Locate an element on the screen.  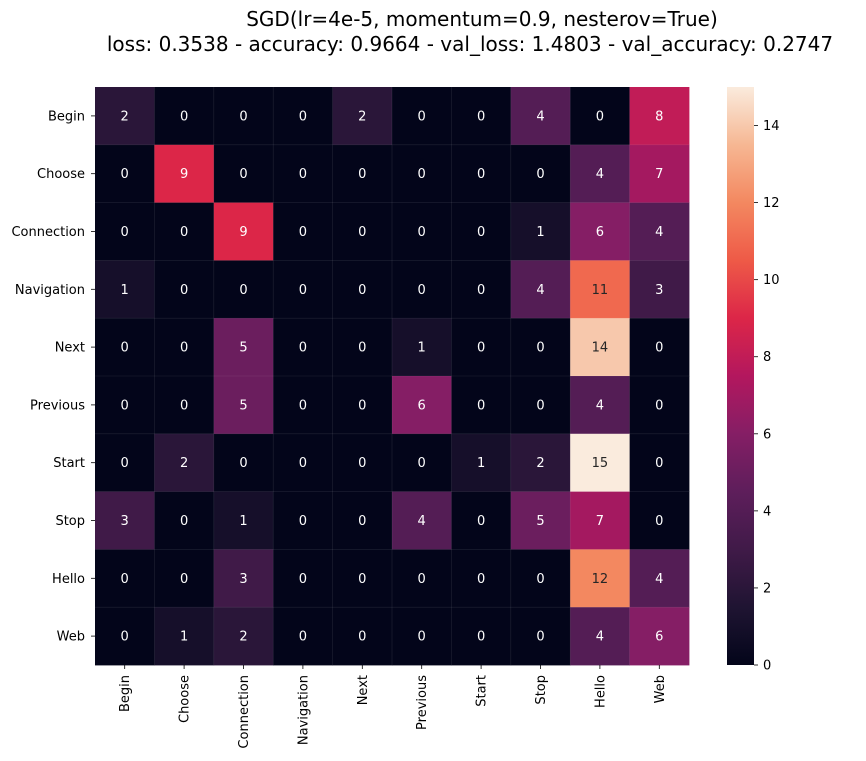
cell-value-label-web-web: 6 is located at coordinates (659, 637).